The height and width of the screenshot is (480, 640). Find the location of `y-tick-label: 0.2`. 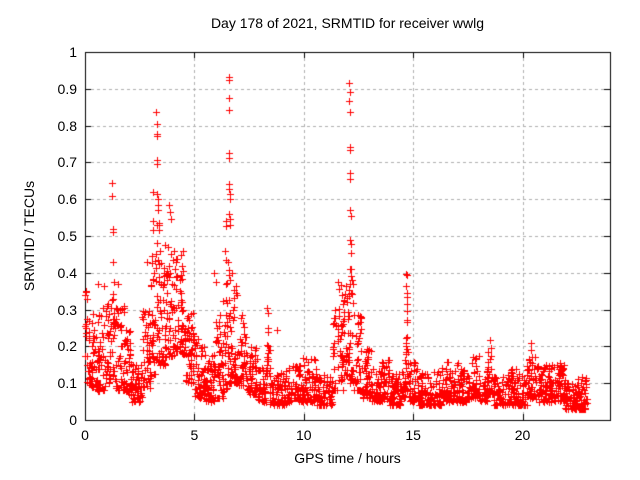

y-tick-label: 0.2 is located at coordinates (67, 346).